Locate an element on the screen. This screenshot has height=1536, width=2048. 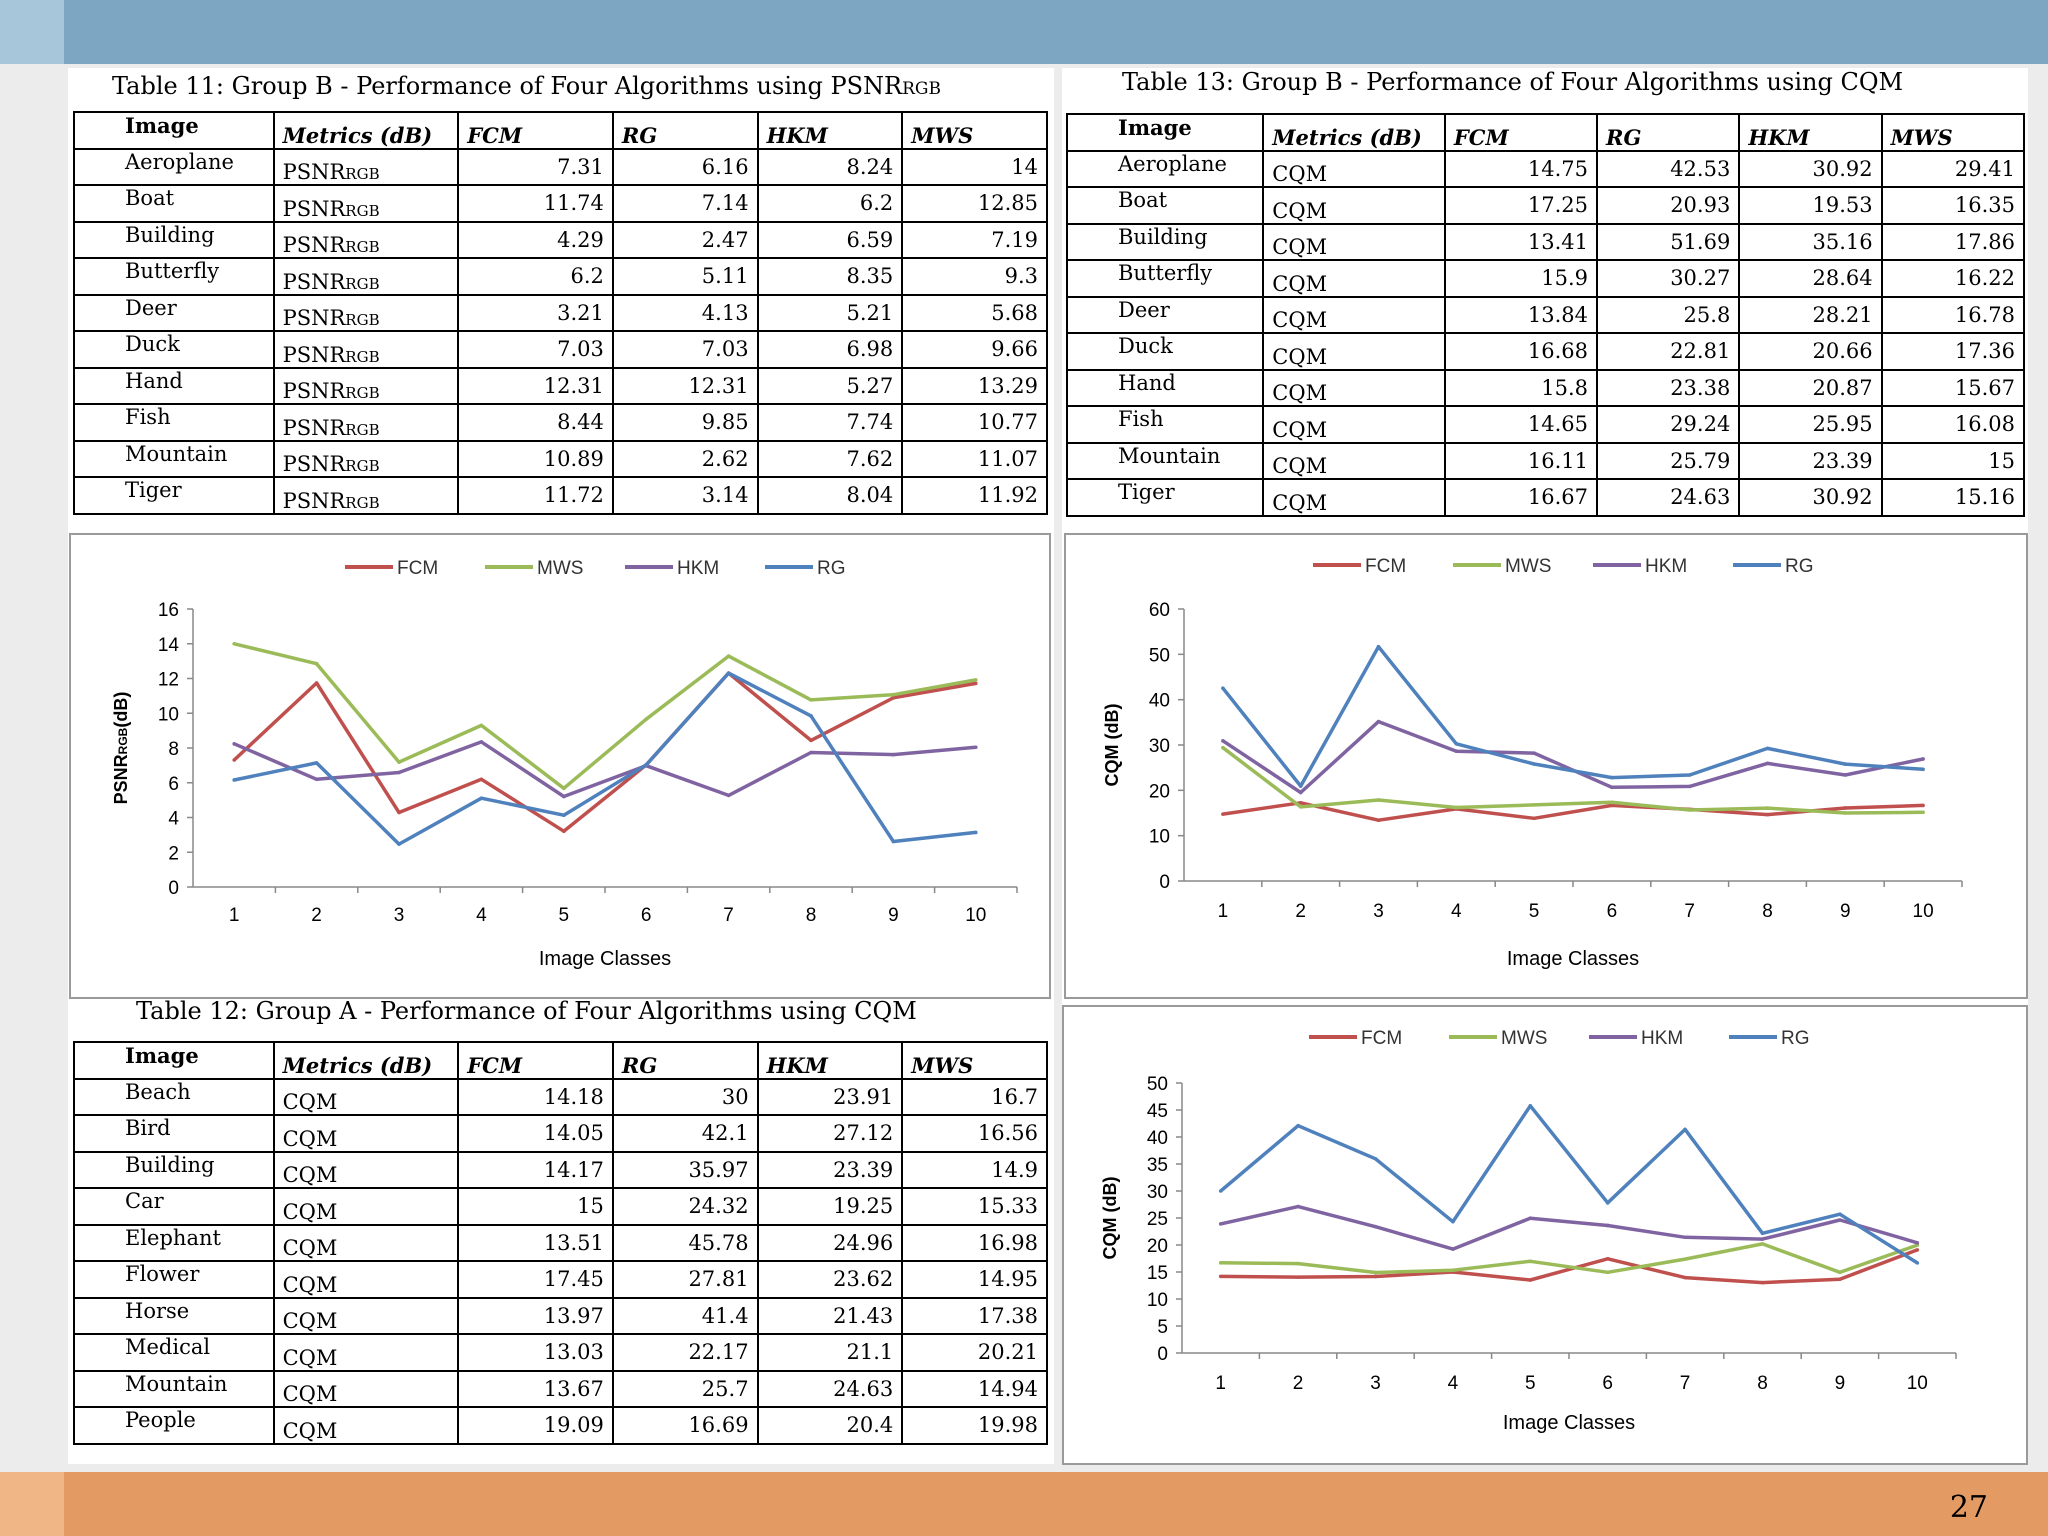
value-cell: 14 is located at coordinates (974, 166).